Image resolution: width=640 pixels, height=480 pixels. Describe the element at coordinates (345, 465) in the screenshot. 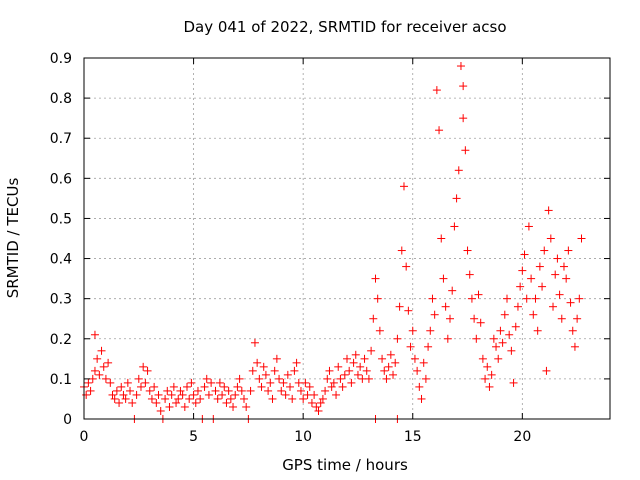

I see `x-axis-label: GPS time / hours` at that location.